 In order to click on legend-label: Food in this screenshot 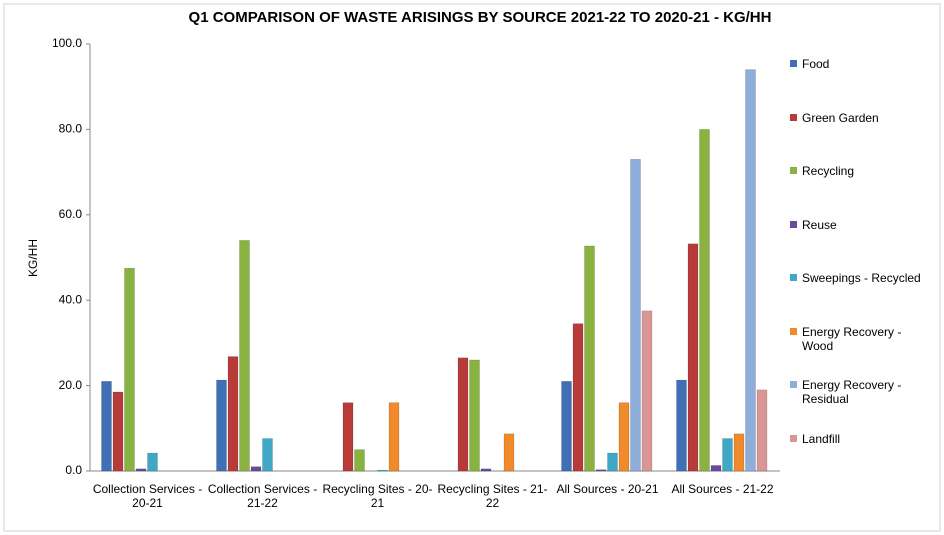, I will do `click(816, 64)`.